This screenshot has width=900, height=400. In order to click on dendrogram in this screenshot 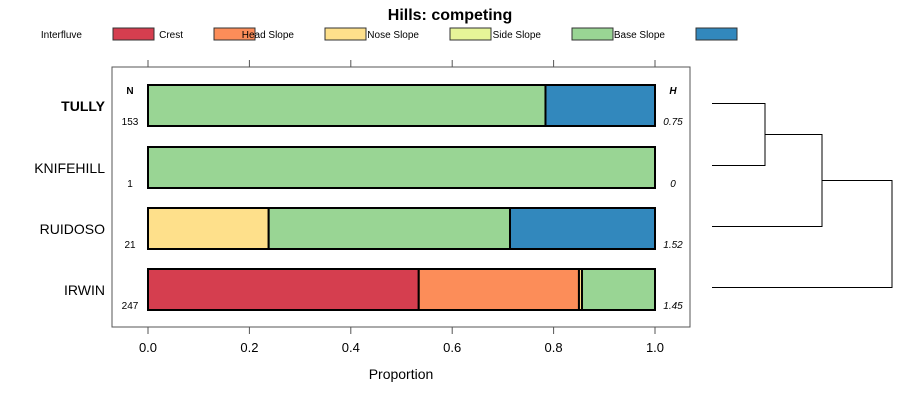, I will do `click(802, 195)`.